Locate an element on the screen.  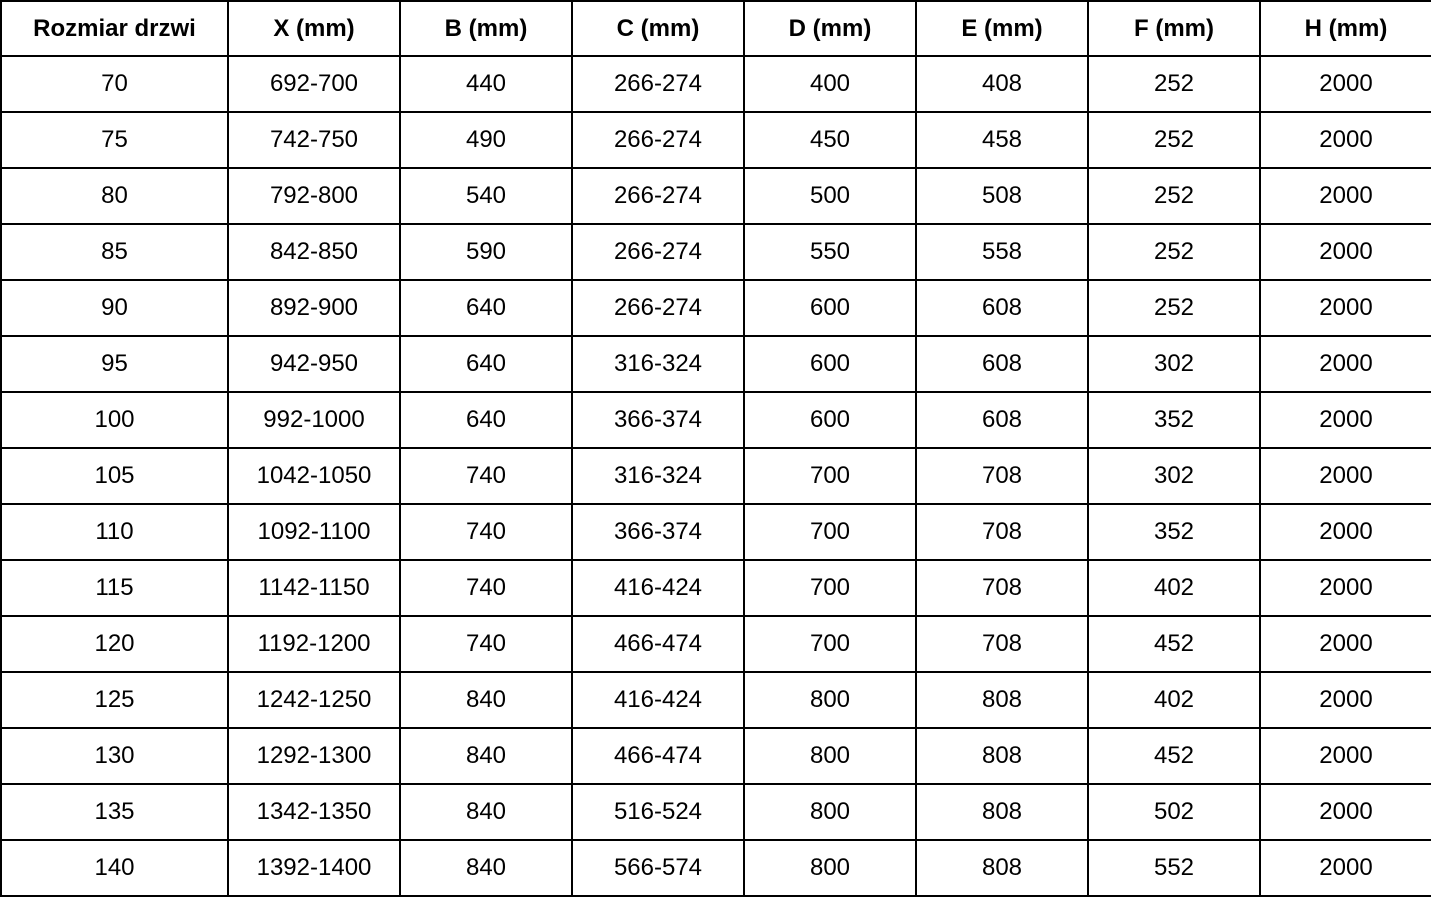
door-size-cell: 90 is located at coordinates (114, 308).